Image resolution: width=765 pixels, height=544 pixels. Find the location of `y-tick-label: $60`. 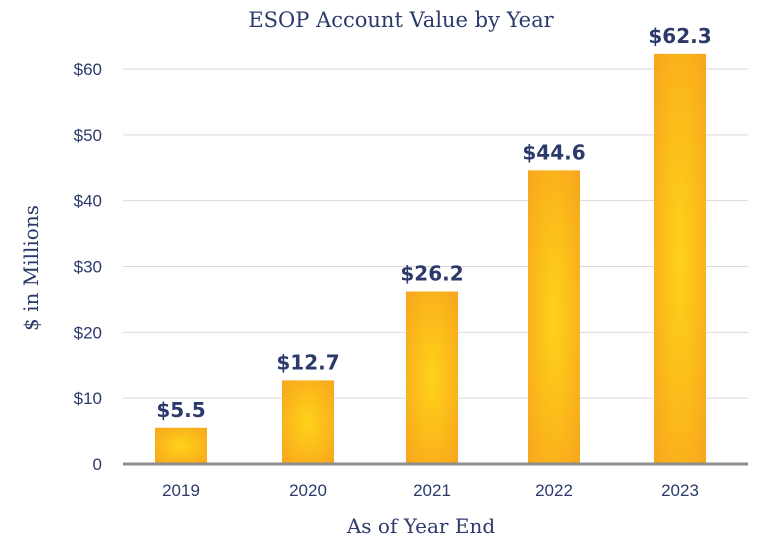

y-tick-label: $60 is located at coordinates (88, 69).